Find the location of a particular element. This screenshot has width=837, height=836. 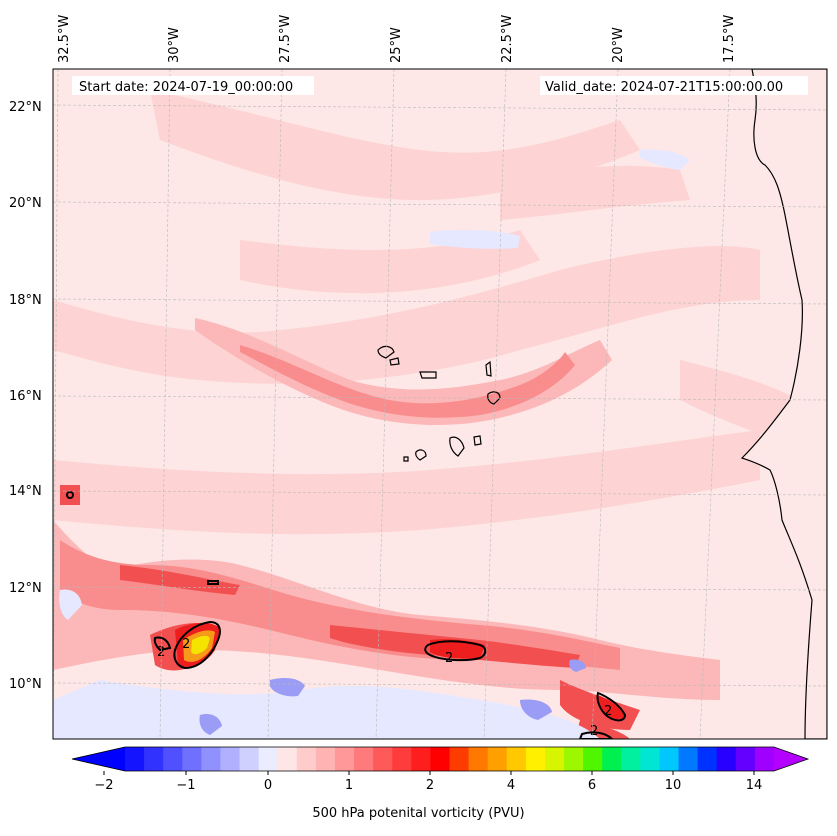

valid-date-box is located at coordinates (674, 85).